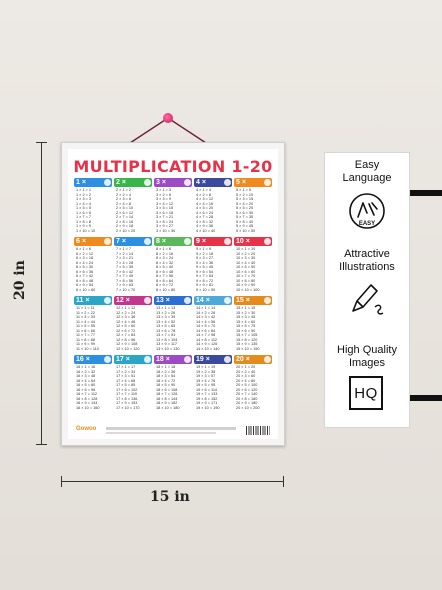  Describe the element at coordinates (126, 380) in the screenshot. I see `table-row: 17 × 4 = 68` at that location.